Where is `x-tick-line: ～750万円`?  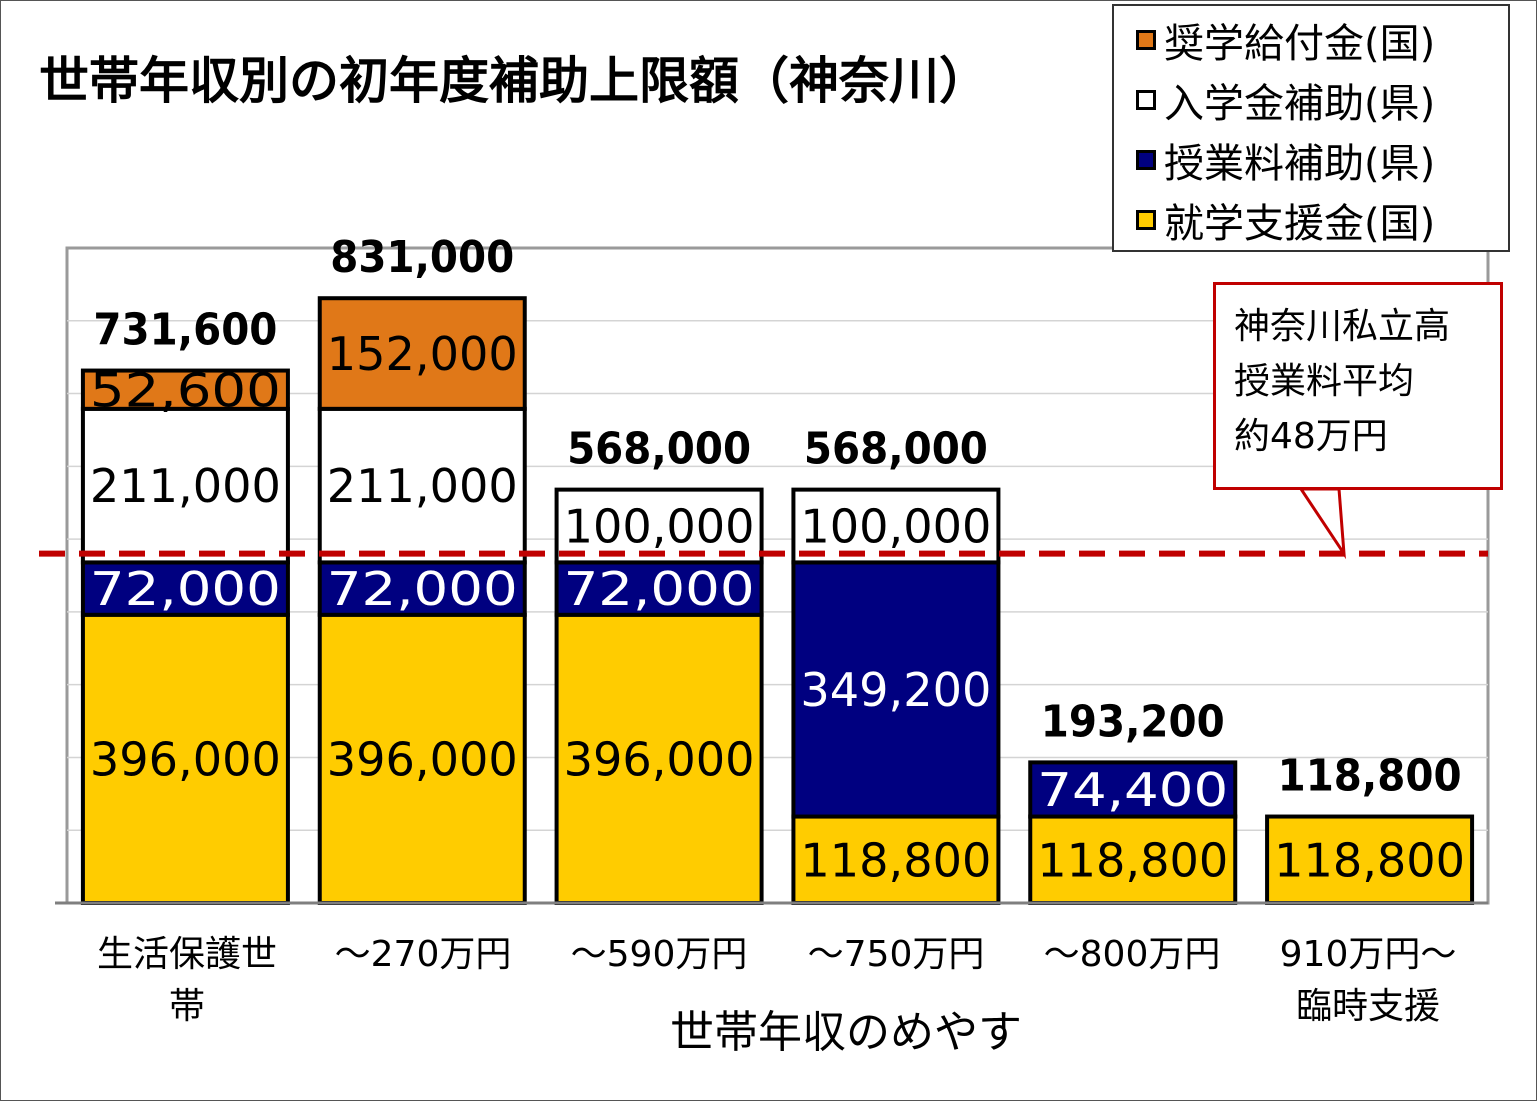 x-tick-line: ～750万円 is located at coordinates (896, 954).